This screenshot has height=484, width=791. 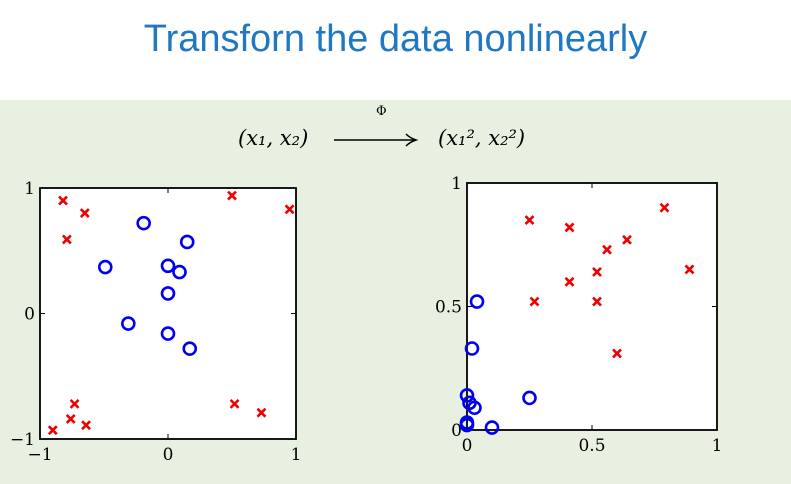 I want to click on phi-symbol: Φ, so click(x=381, y=111).